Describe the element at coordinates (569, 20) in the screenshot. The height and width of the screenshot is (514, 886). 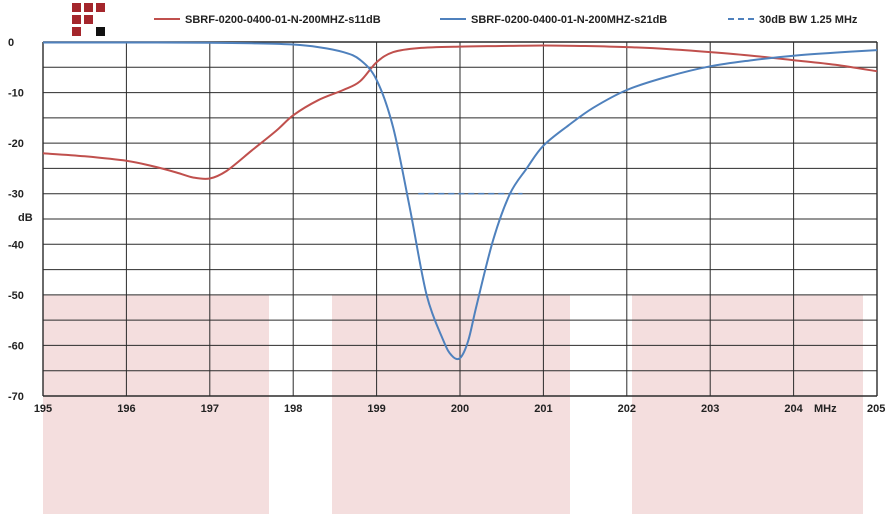
I see `legend-label: SBRF-0200-0400-01-N-200MHZ-s21dB` at that location.